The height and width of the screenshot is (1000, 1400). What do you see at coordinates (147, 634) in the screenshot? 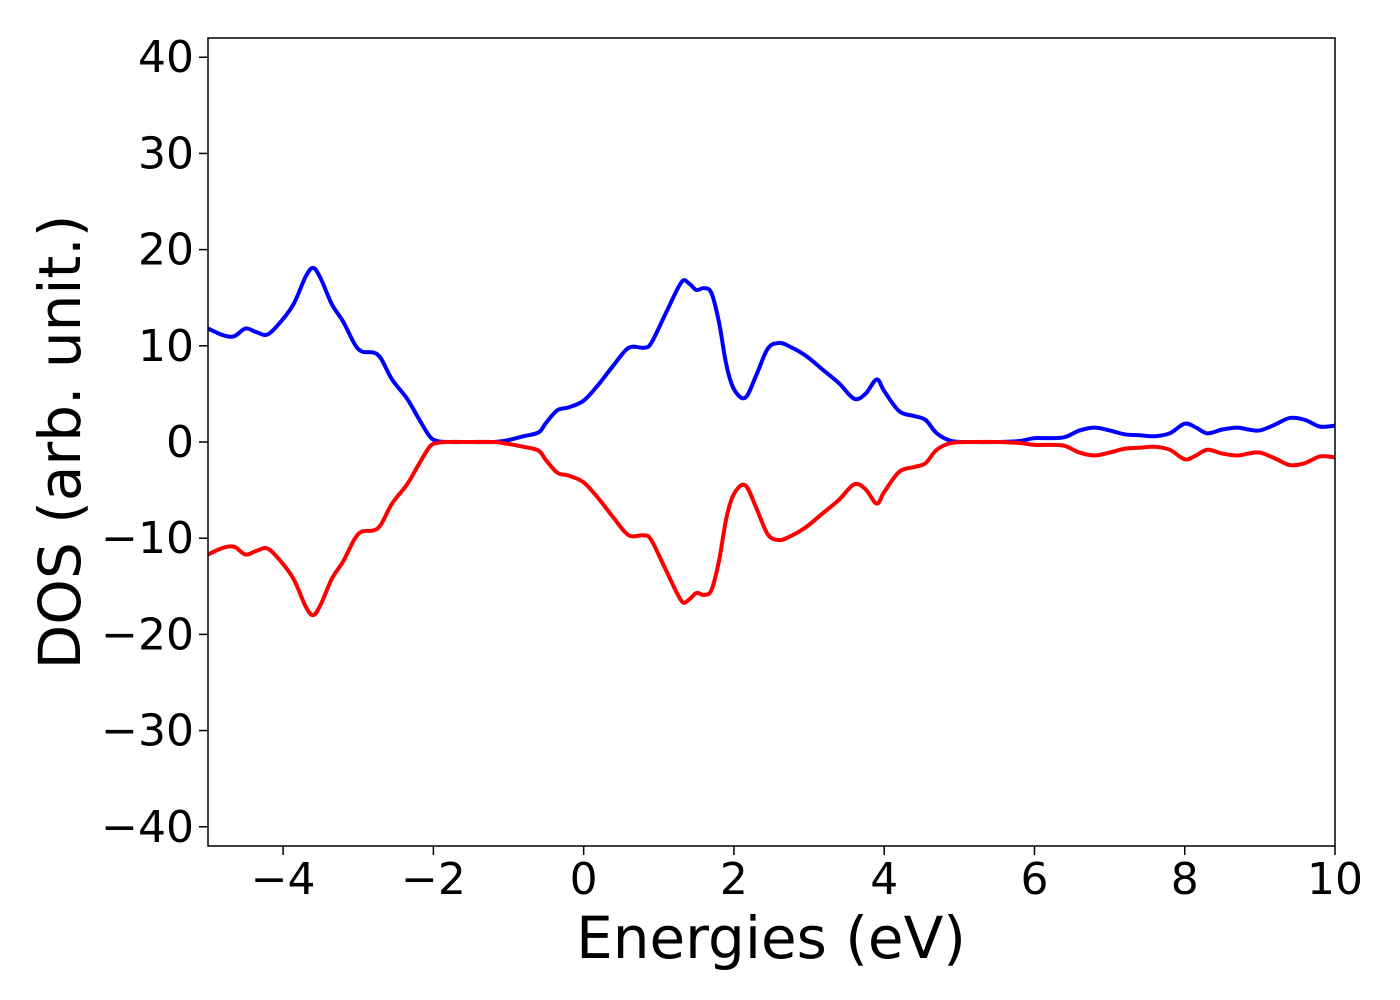
I see `y-tick-label: −20` at bounding box center [147, 634].